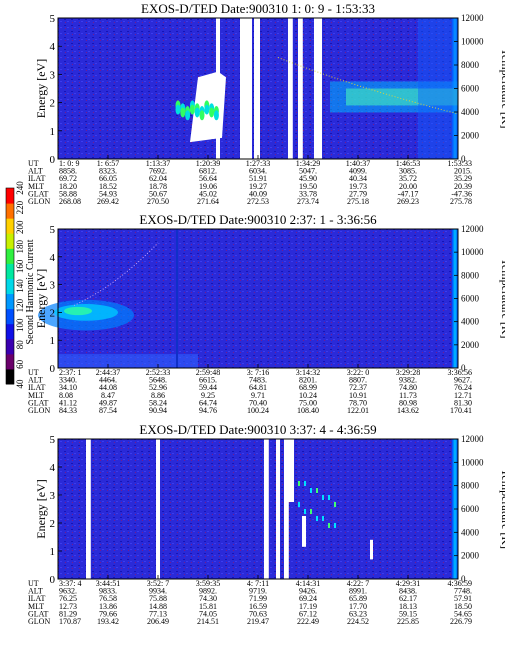 This screenshot has height=654, width=505. Describe the element at coordinates (258, 591) in the screenshot. I see `table-value: 9719.` at that location.